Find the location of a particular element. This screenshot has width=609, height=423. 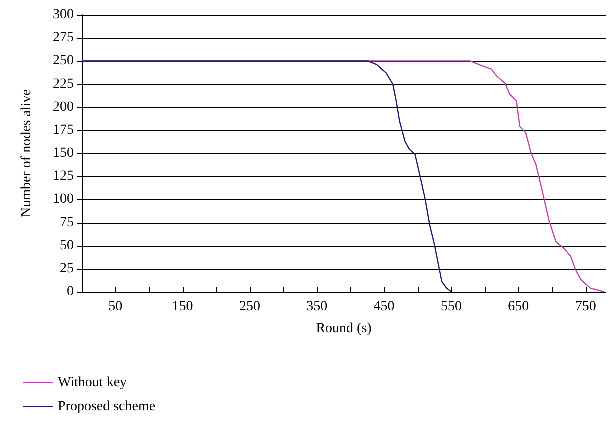

y-tick-label: 50 is located at coordinates (67, 246).